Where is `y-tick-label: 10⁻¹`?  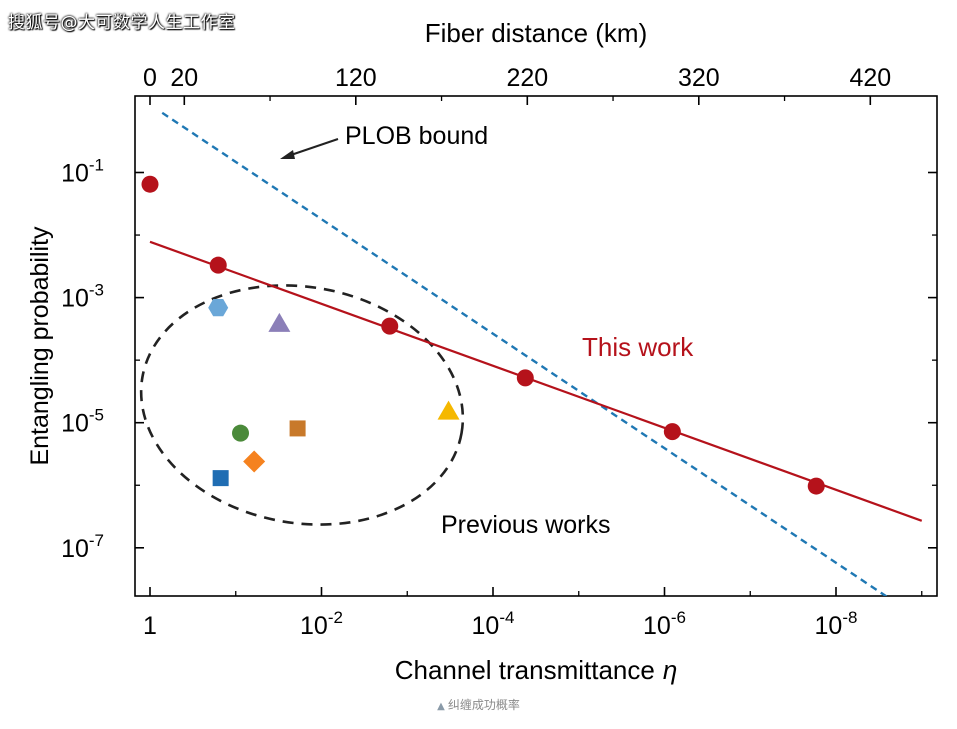
y-tick-label: 10⁻¹ is located at coordinates (82, 172).